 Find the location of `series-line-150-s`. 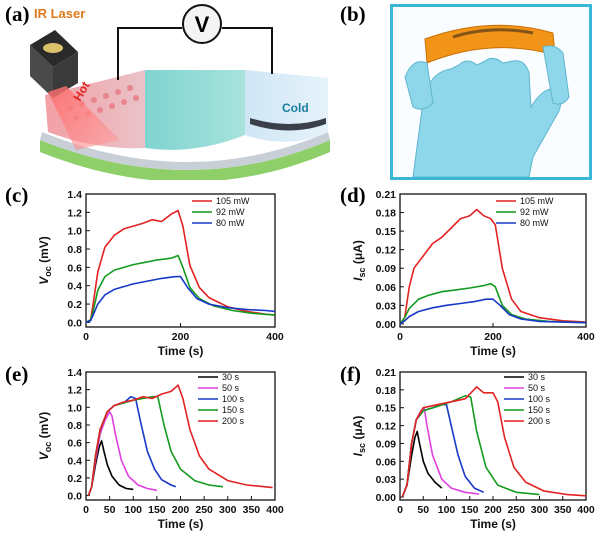

series-line-150-s is located at coordinates (470, 446).